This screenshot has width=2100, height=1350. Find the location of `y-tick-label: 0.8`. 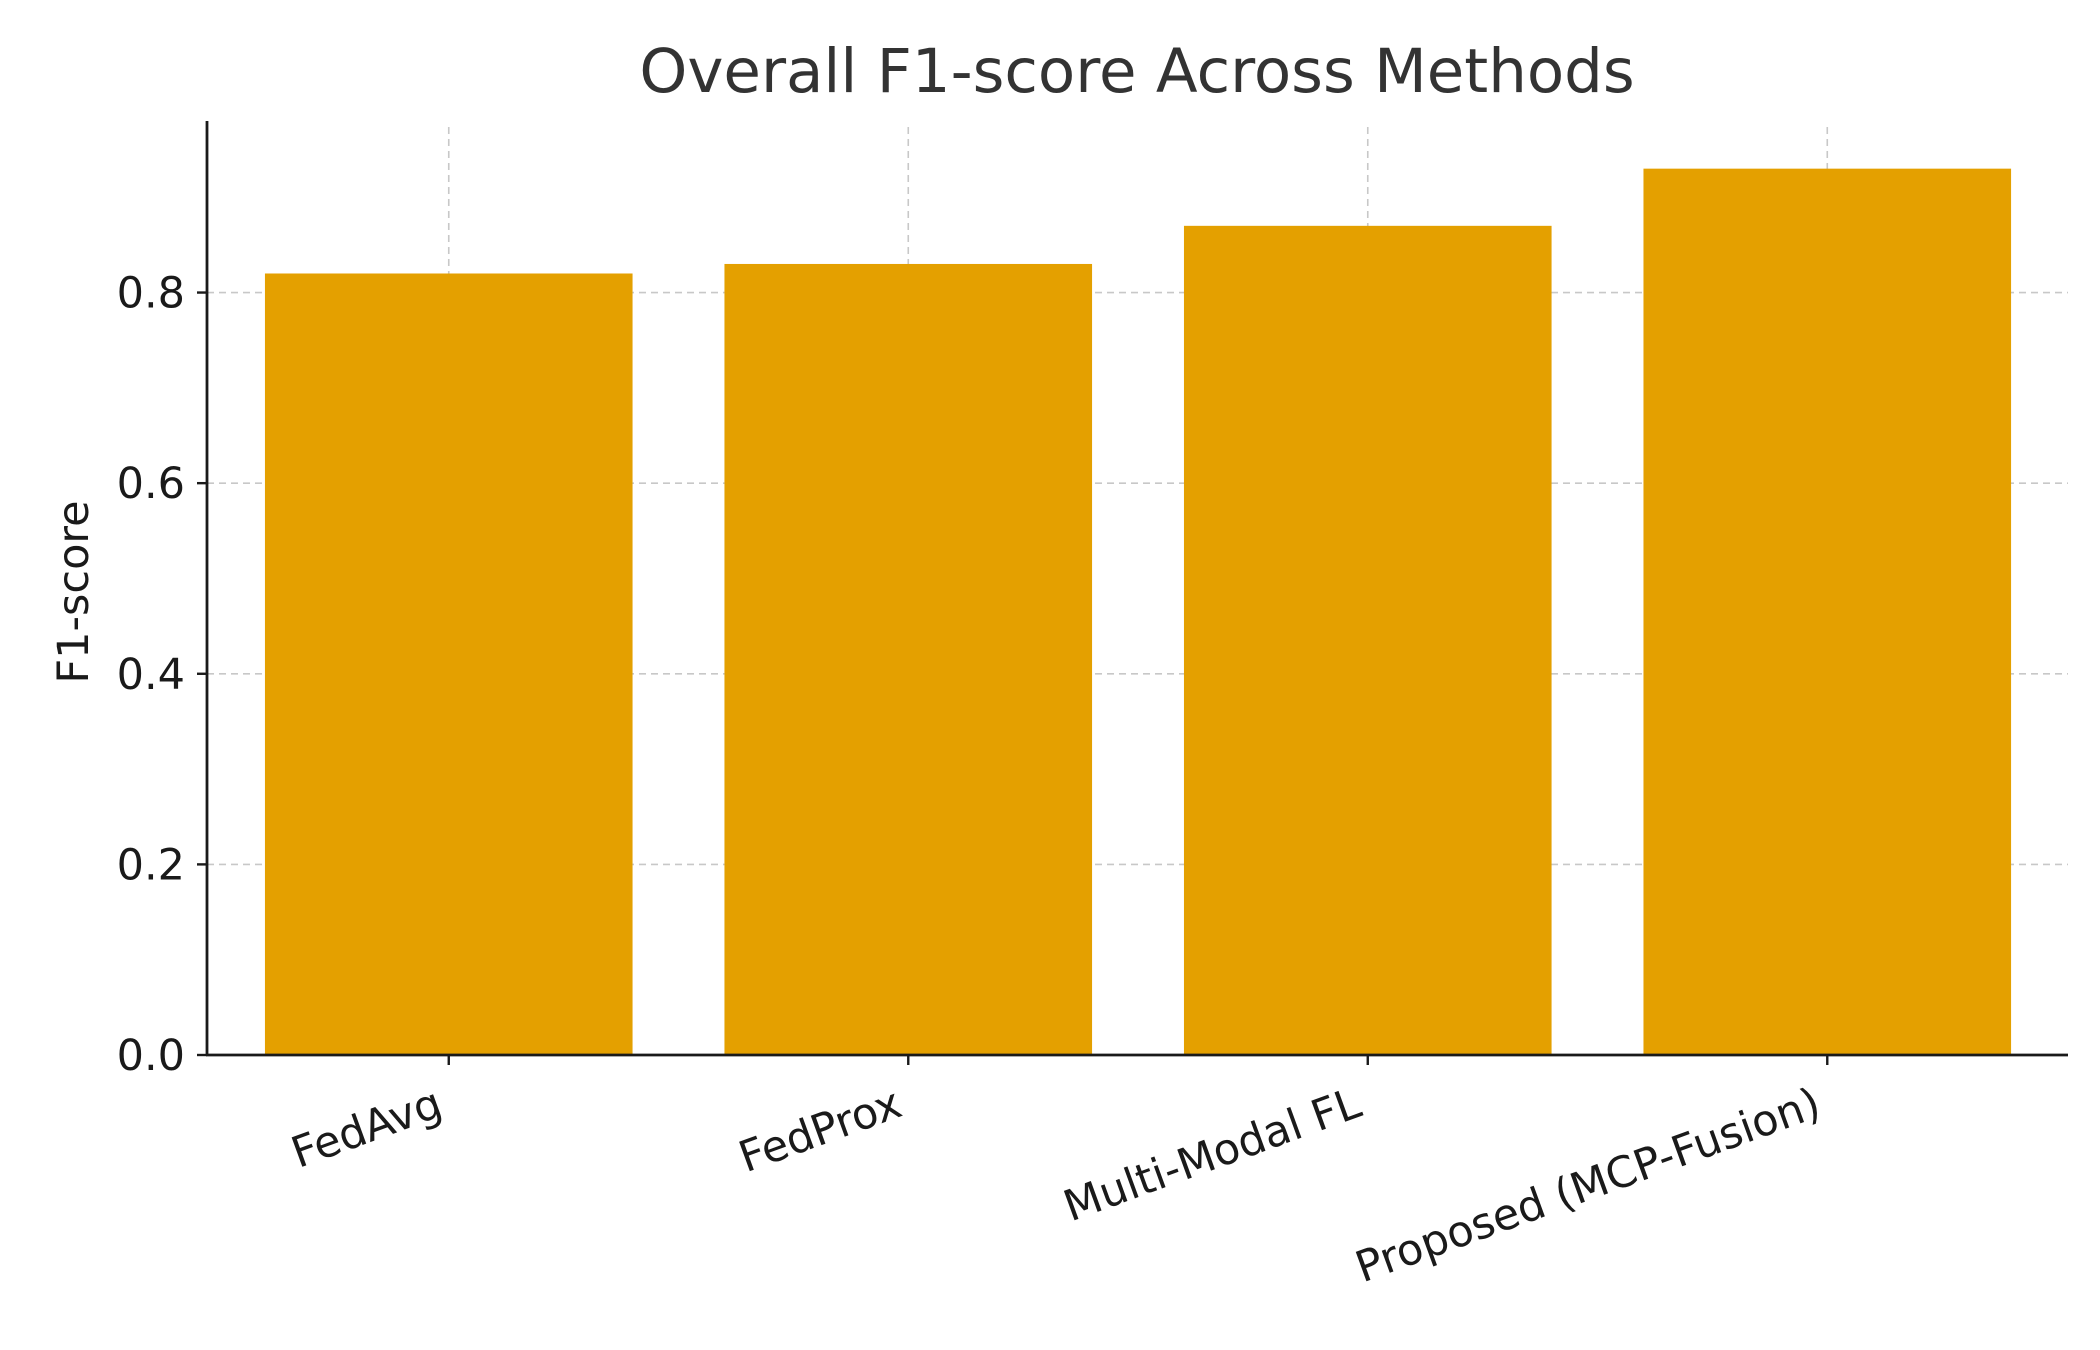

y-tick-label: 0.8 is located at coordinates (151, 294).